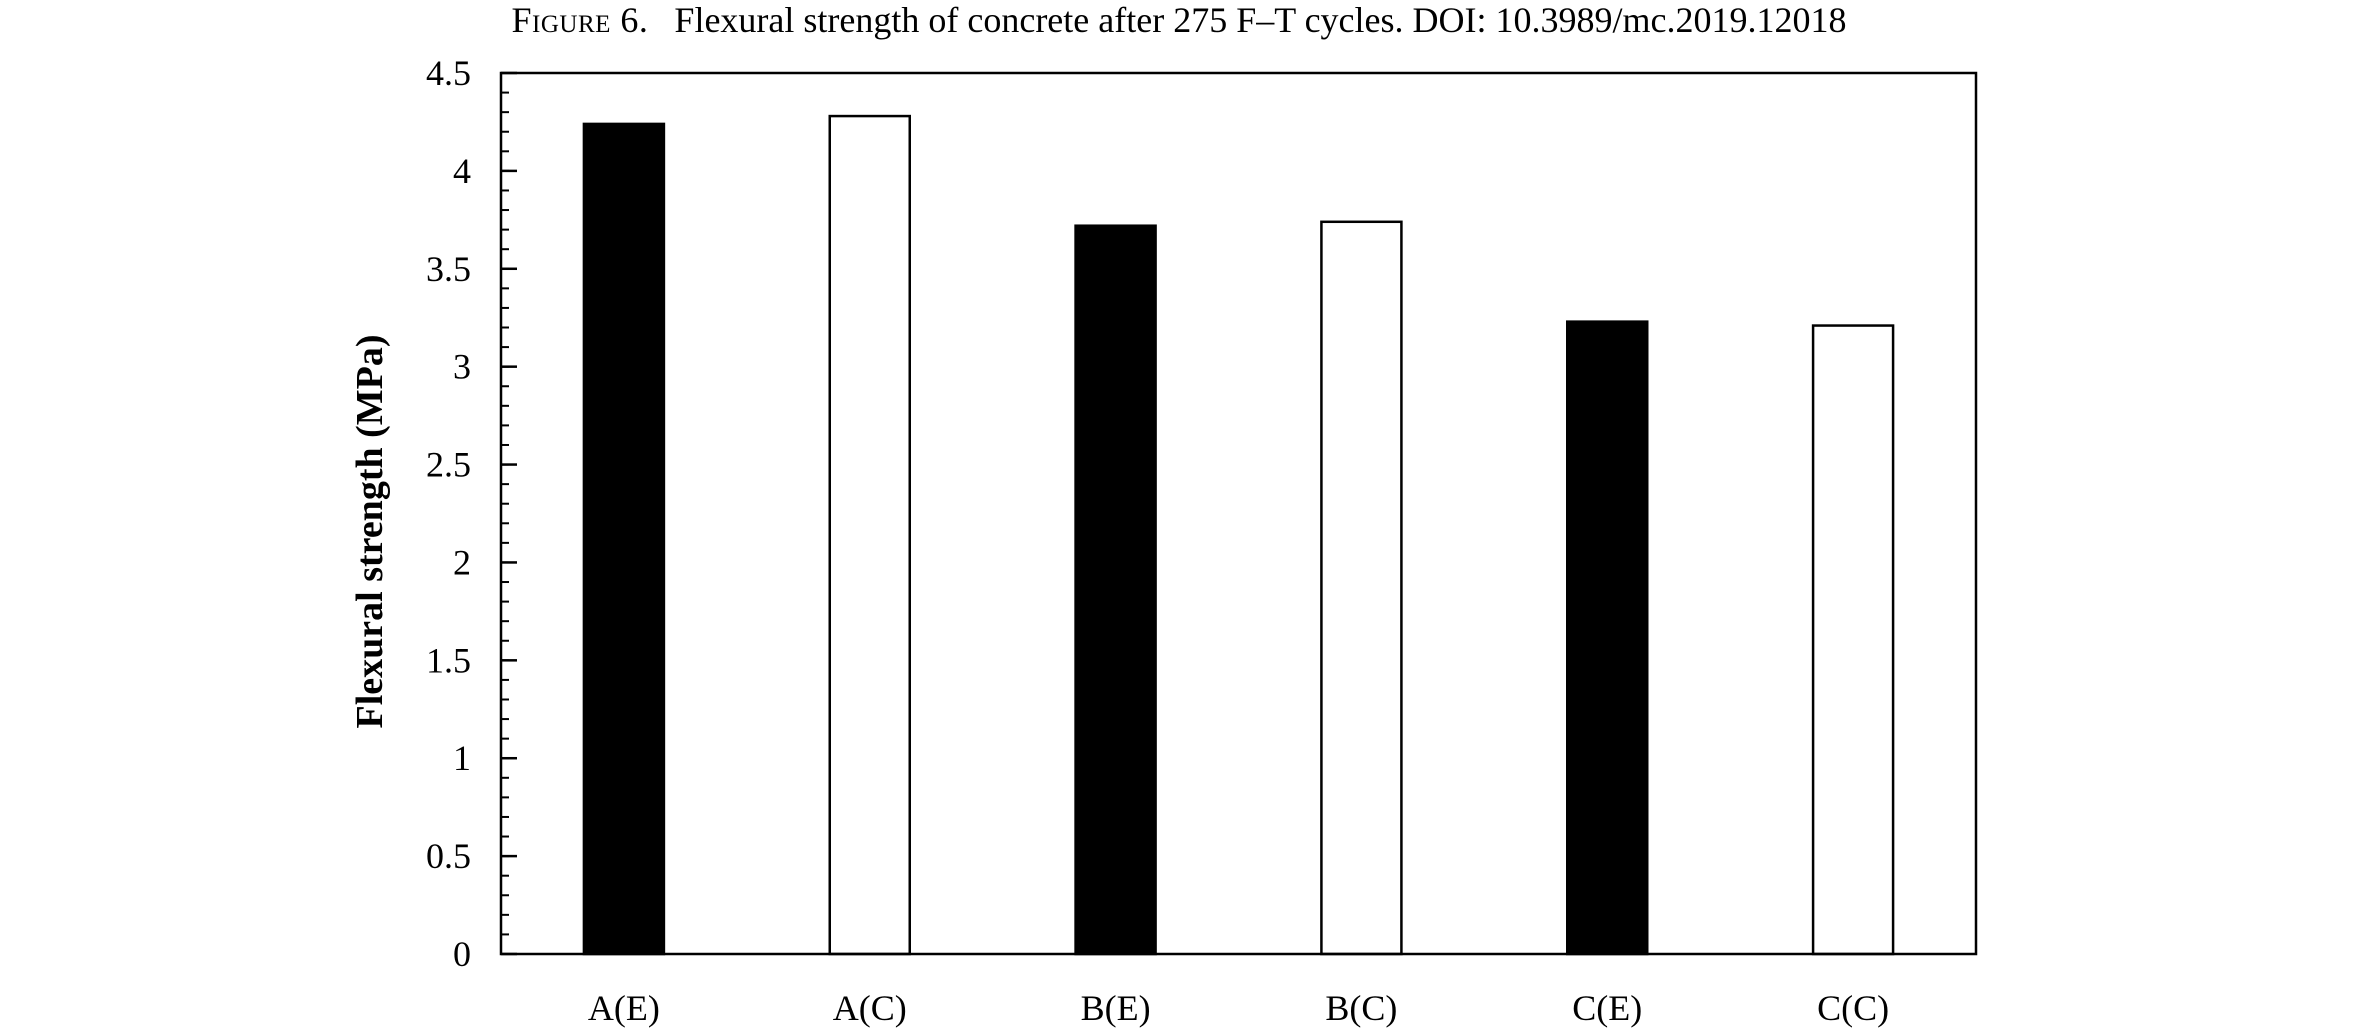 This screenshot has height=1033, width=2358. Describe the element at coordinates (370, 532) in the screenshot. I see `y-axis-title: Flexural strength (MPa)` at that location.